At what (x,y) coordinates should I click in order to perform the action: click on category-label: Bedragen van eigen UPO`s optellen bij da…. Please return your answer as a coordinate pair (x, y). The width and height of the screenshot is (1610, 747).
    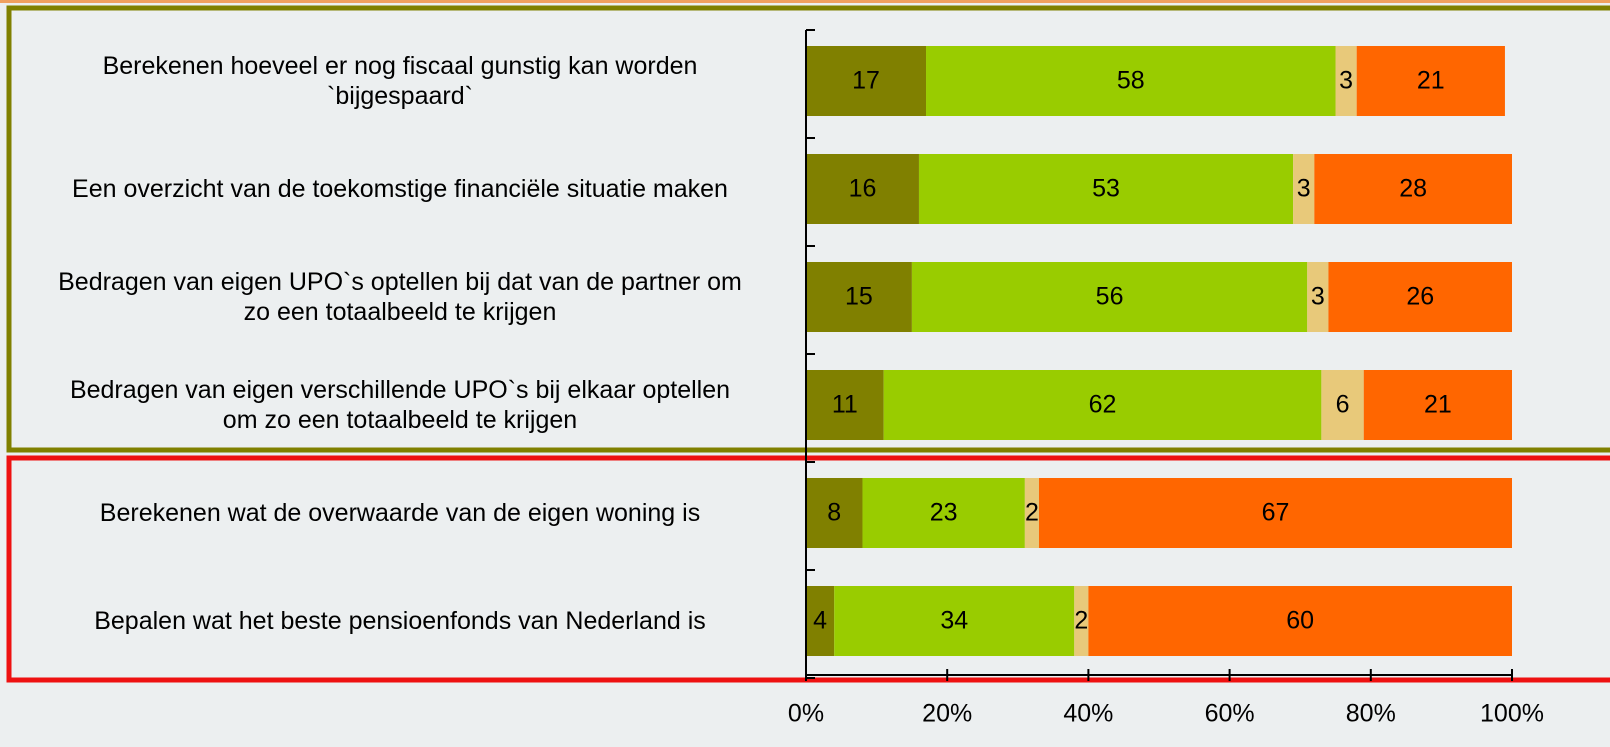
    Looking at the image, I should click on (400, 297).